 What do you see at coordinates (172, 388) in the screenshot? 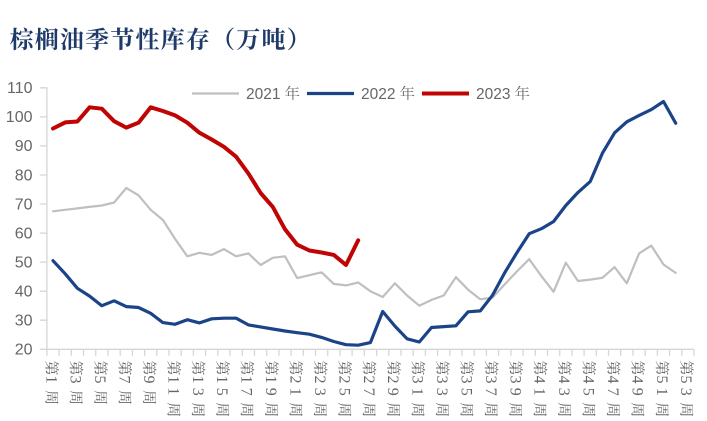
I see `svg-text: 11` at bounding box center [172, 388].